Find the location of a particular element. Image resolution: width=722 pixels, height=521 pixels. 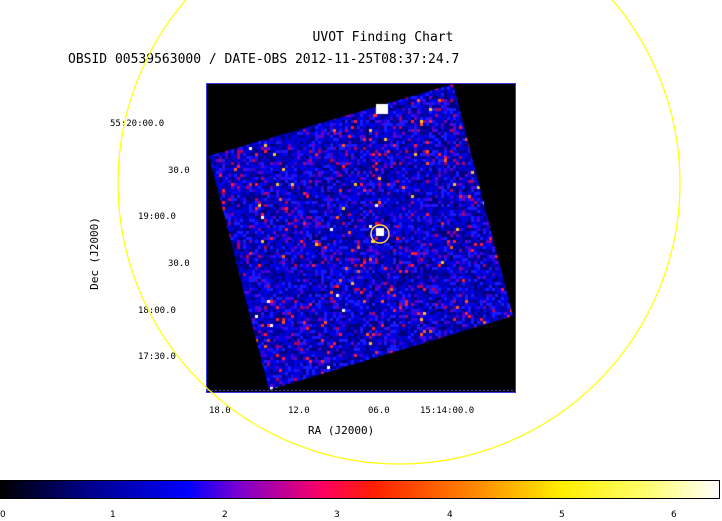

dec-tick-label: 55:20:00.0 is located at coordinates (137, 124).